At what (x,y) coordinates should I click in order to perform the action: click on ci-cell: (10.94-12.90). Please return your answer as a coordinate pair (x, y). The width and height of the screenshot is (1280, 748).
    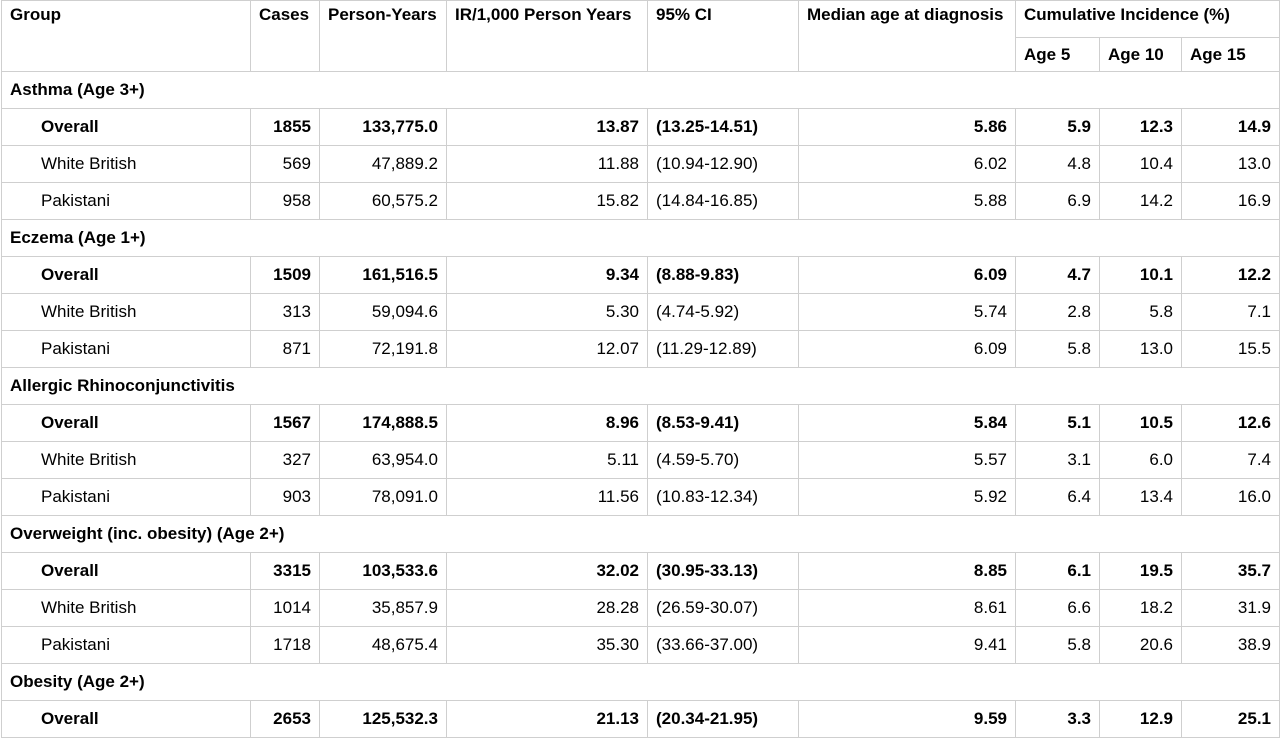
    Looking at the image, I should click on (723, 164).